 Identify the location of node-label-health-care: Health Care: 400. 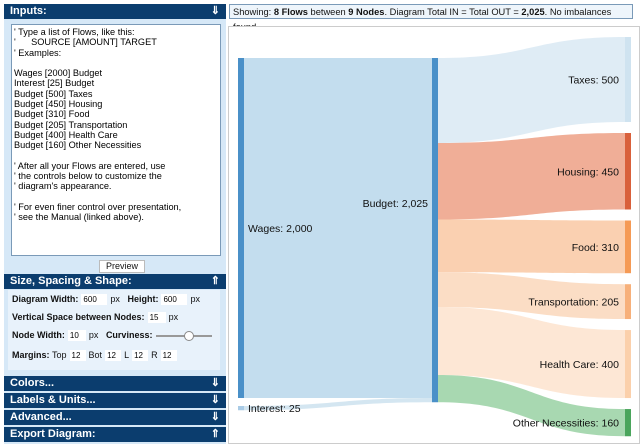
(580, 365).